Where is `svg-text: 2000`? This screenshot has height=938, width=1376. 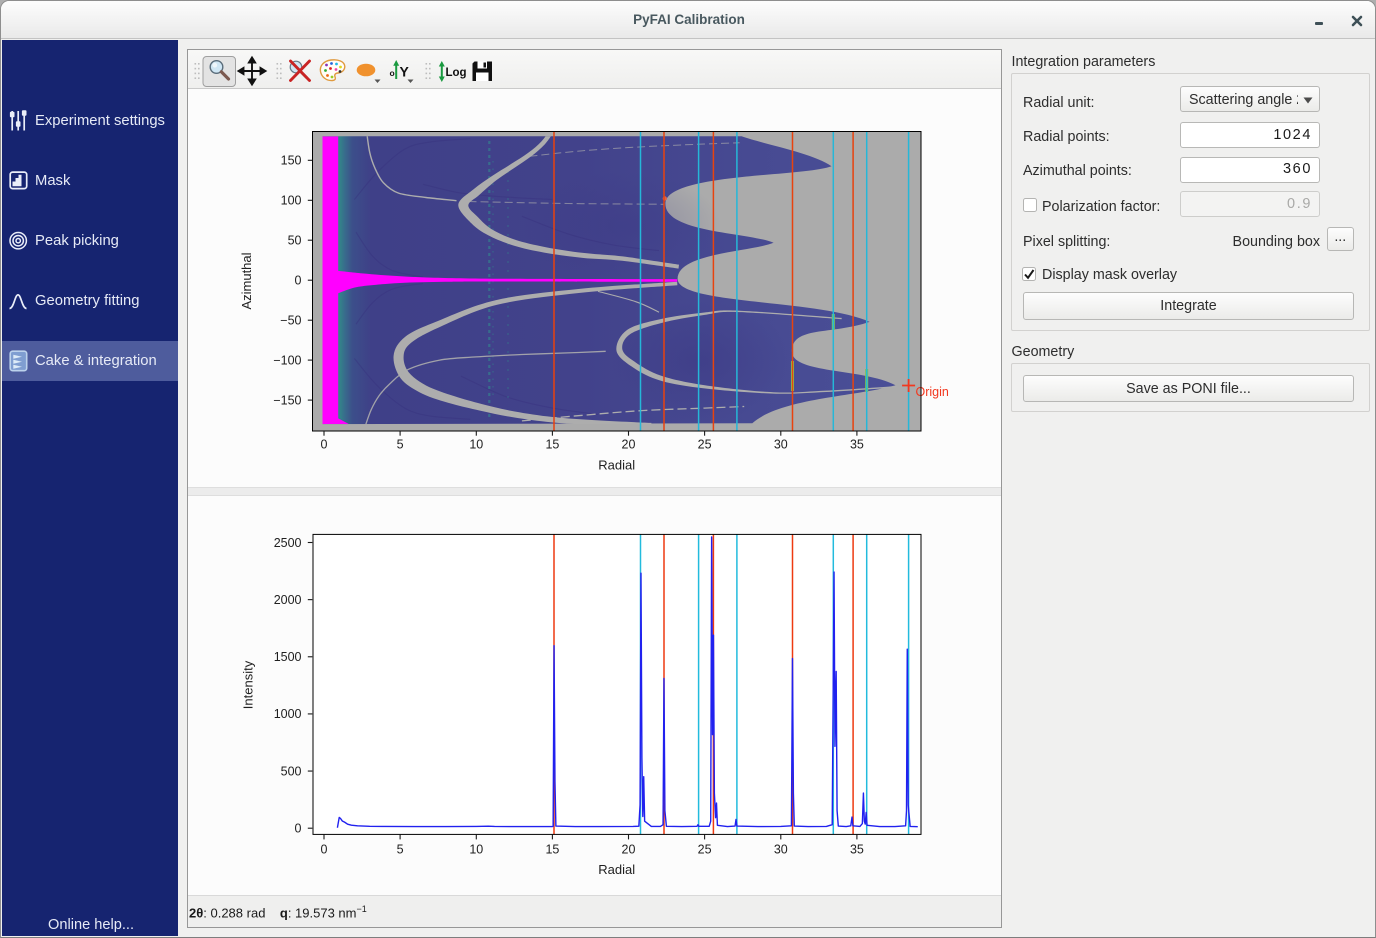
svg-text: 2000 is located at coordinates (288, 600).